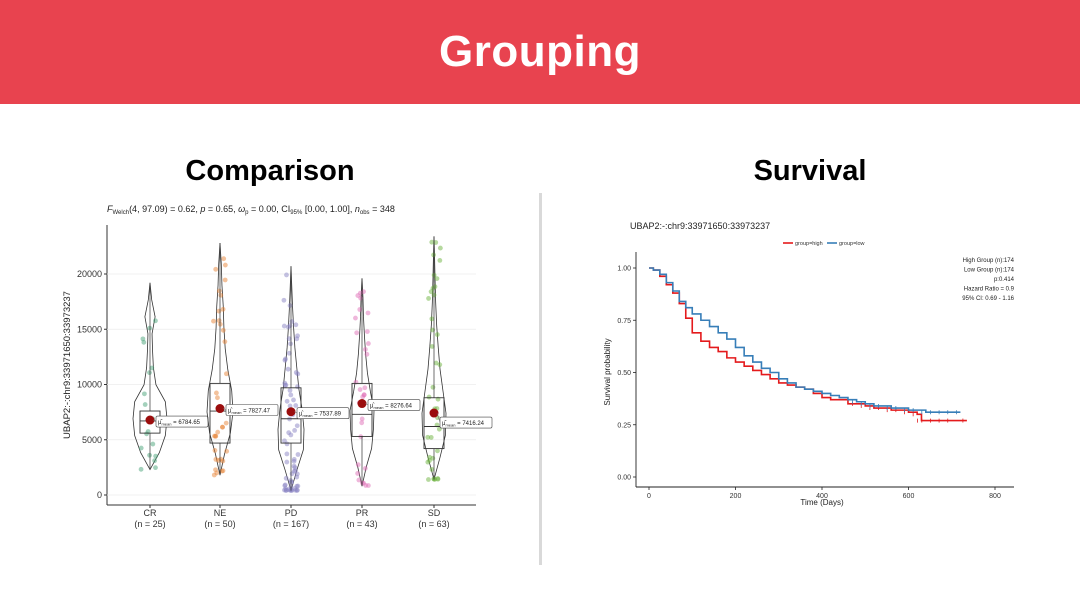 The height and width of the screenshot is (608, 1080). Describe the element at coordinates (624, 269) in the screenshot. I see `km-y-tick-label: 1.00` at that location.